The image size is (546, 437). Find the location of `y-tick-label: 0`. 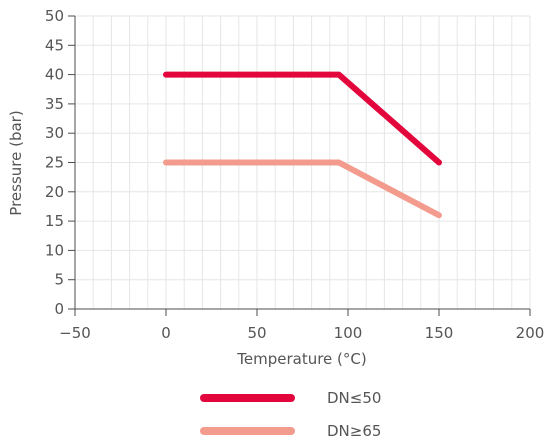

y-tick-label: 0 is located at coordinates (59, 309).